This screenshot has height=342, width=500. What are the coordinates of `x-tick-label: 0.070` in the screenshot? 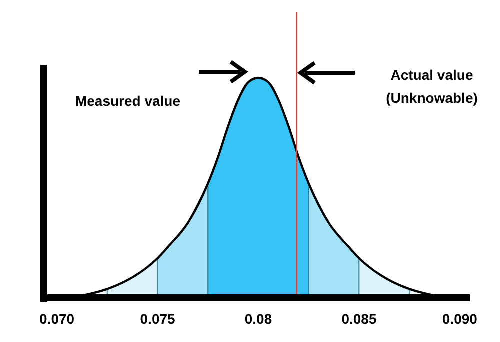 It's located at (57, 318).